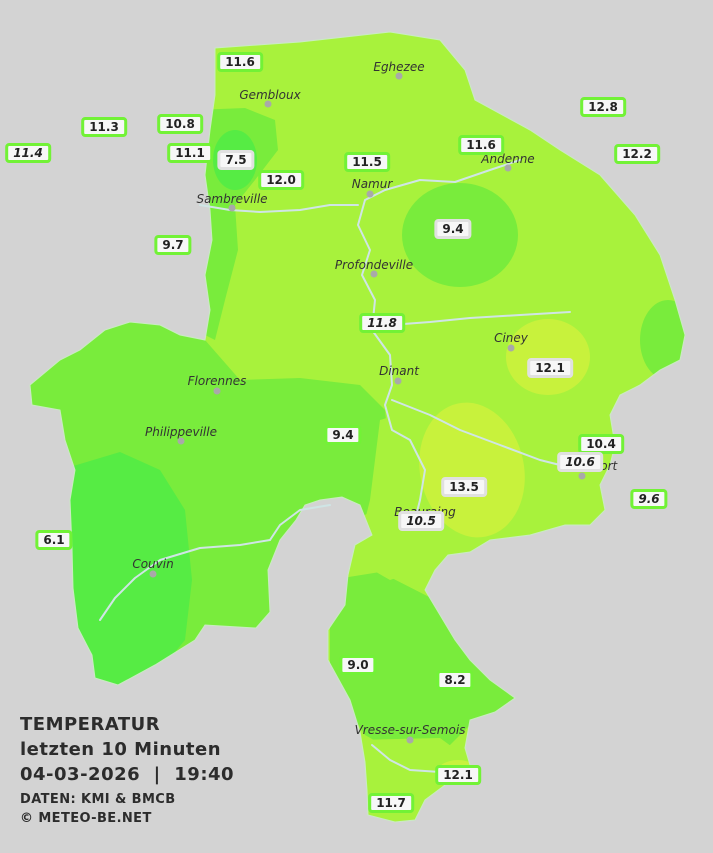 The image size is (713, 853). Describe the element at coordinates (185, 580) in the screenshot. I see `river-couvin` at that location.